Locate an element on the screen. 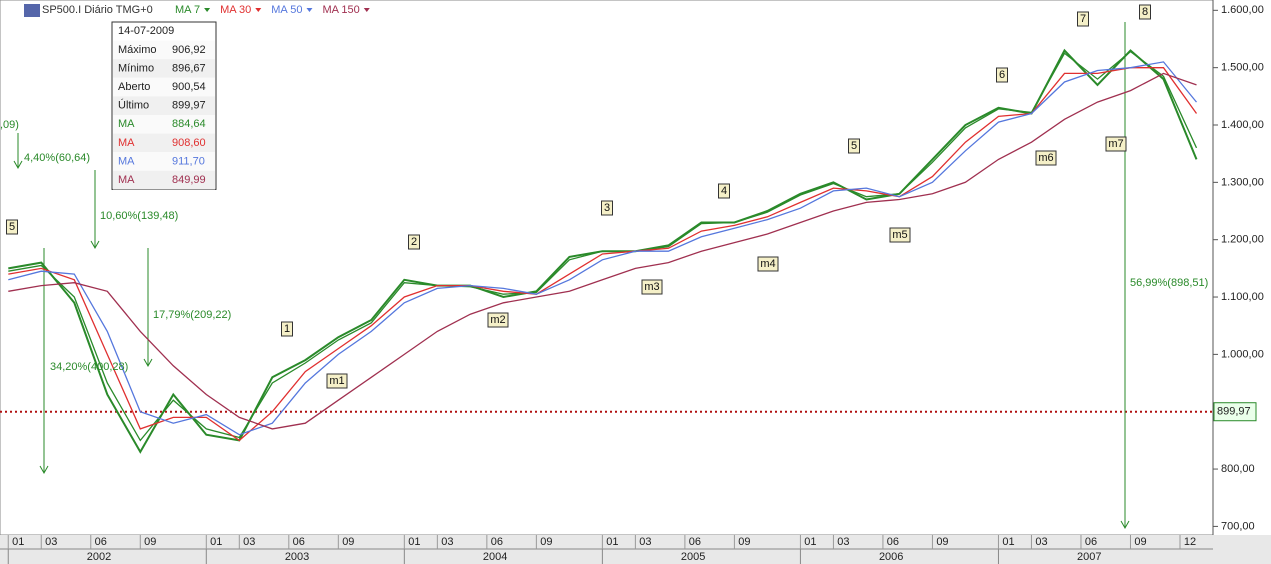 The height and width of the screenshot is (564, 1271). wave-label: m2 is located at coordinates (497, 320).